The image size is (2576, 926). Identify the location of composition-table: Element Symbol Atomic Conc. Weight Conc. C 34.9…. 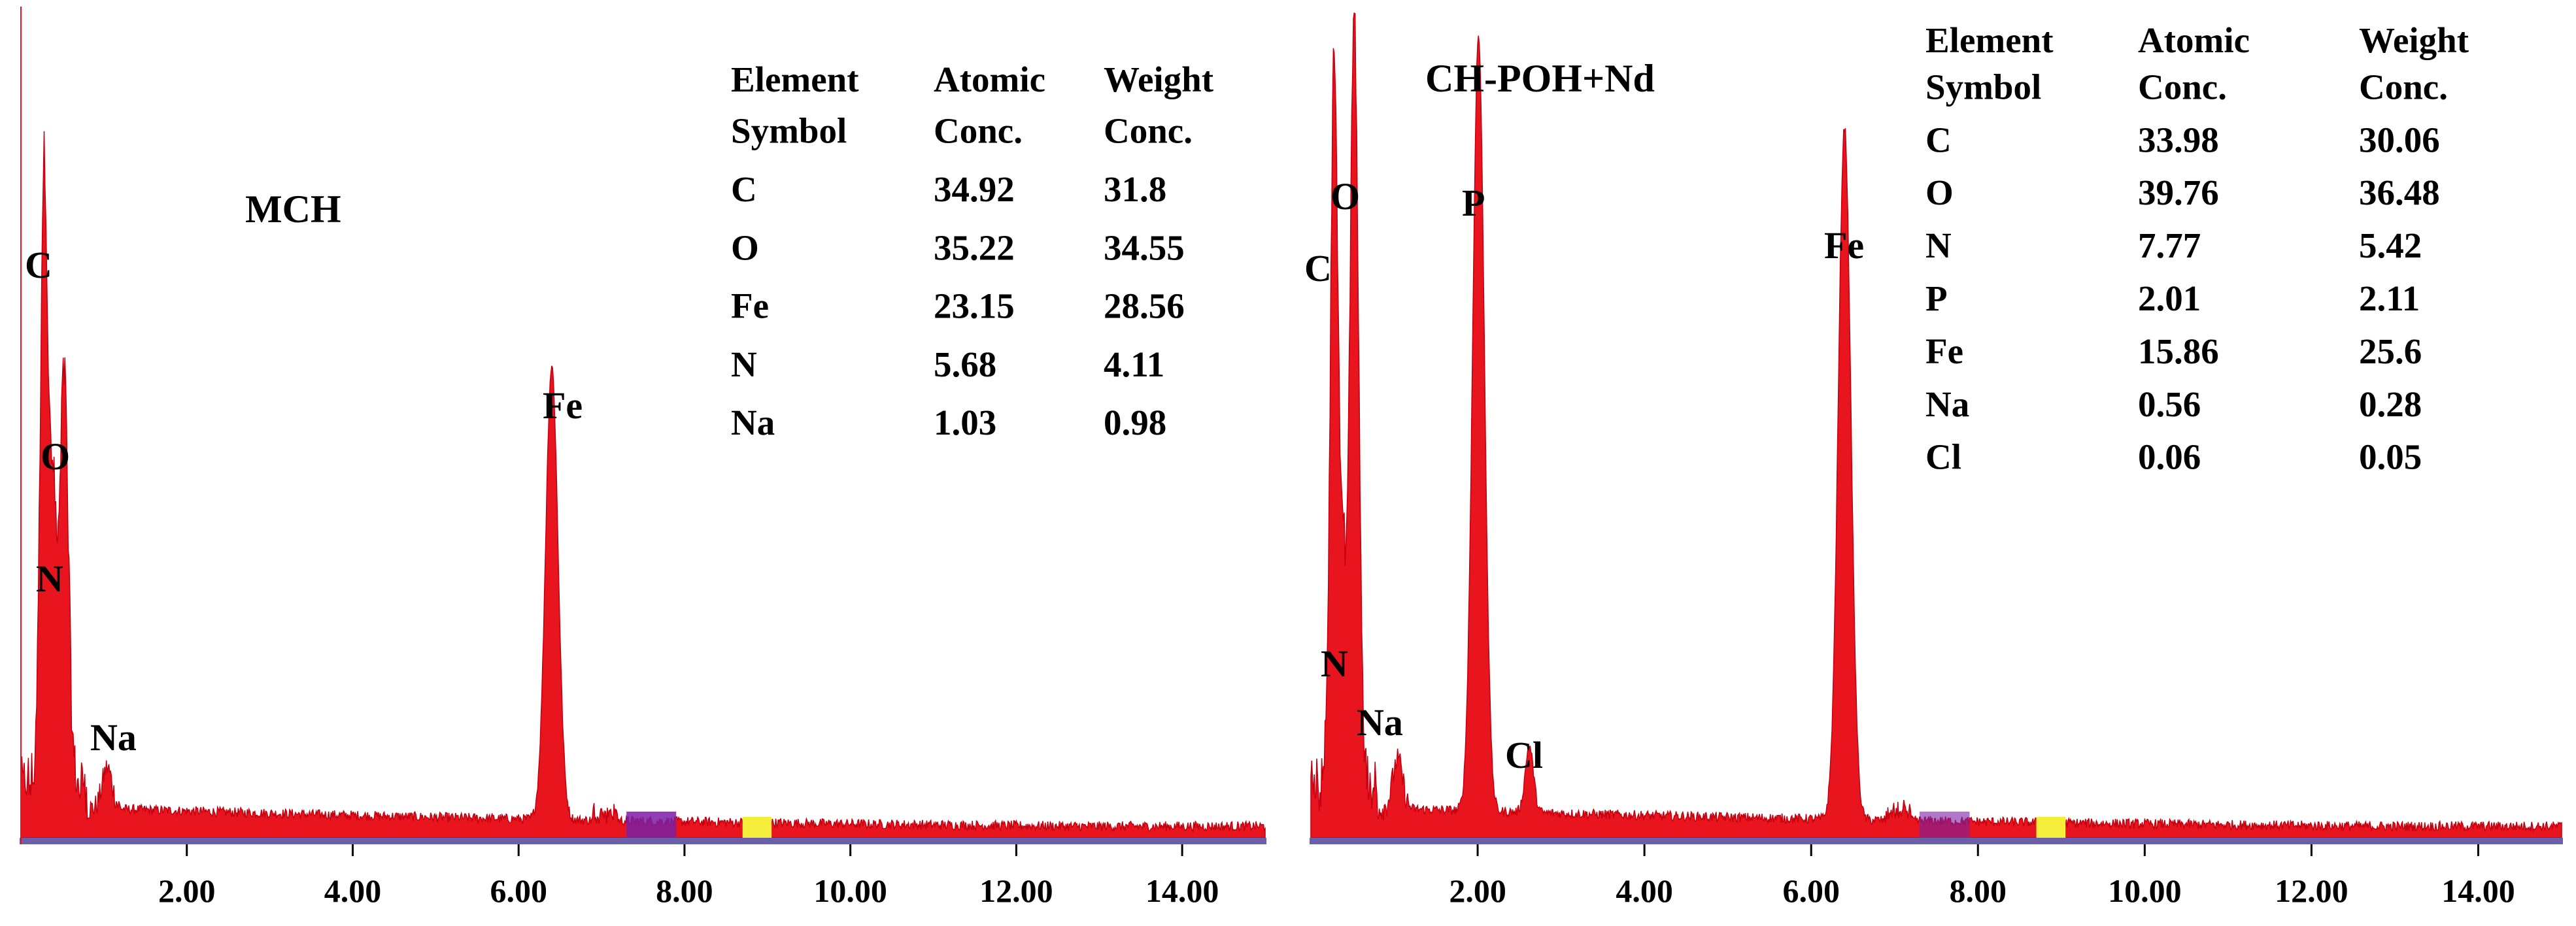
(972, 250).